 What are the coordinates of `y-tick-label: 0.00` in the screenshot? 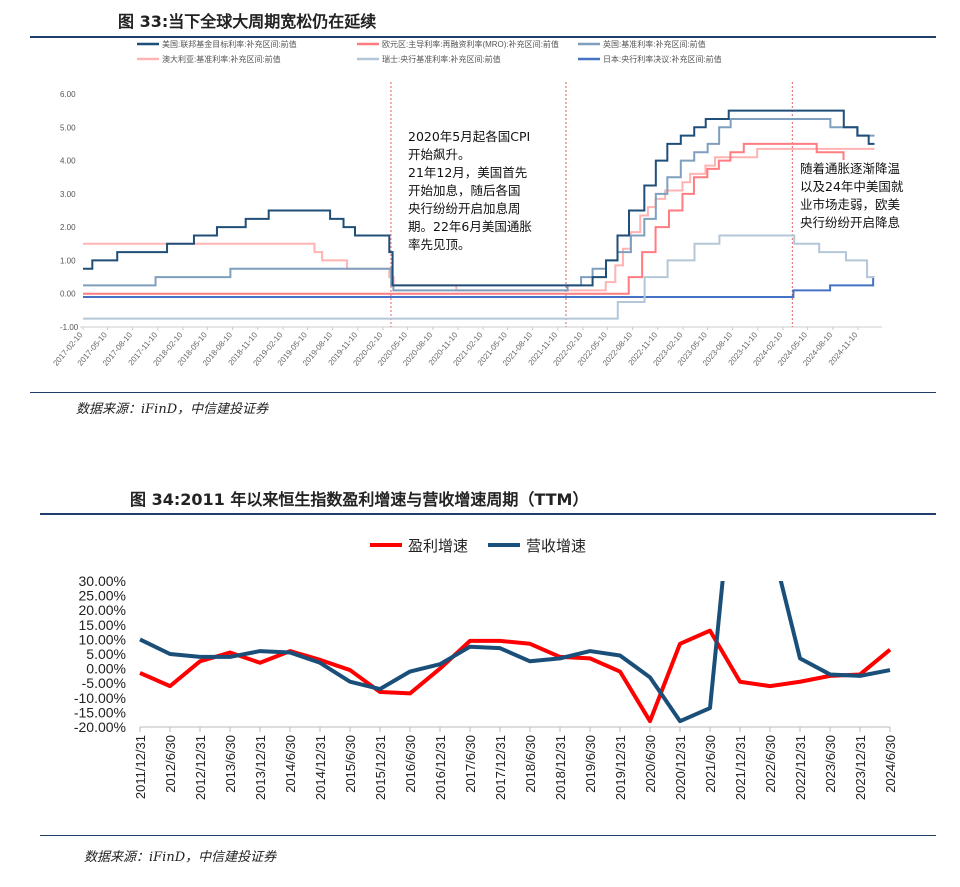 It's located at (68, 294).